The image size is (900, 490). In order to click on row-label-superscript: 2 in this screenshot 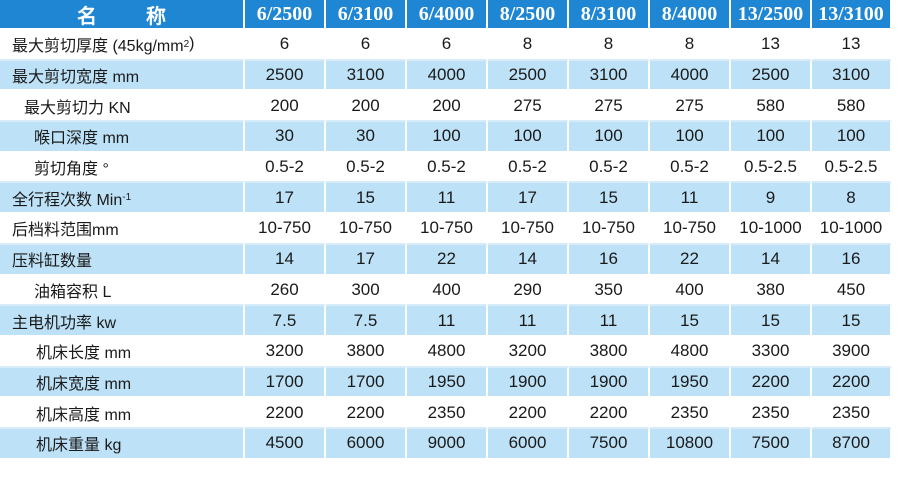, I will do `click(186, 44)`.